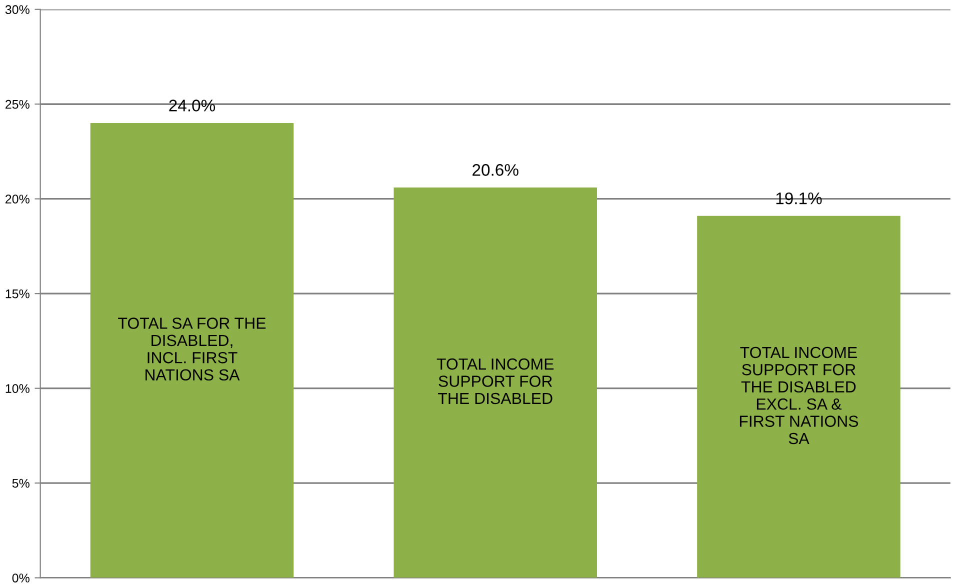 Image resolution: width=960 pixels, height=586 pixels. Describe the element at coordinates (799, 198) in the screenshot. I see `data-label: 19.1%` at that location.